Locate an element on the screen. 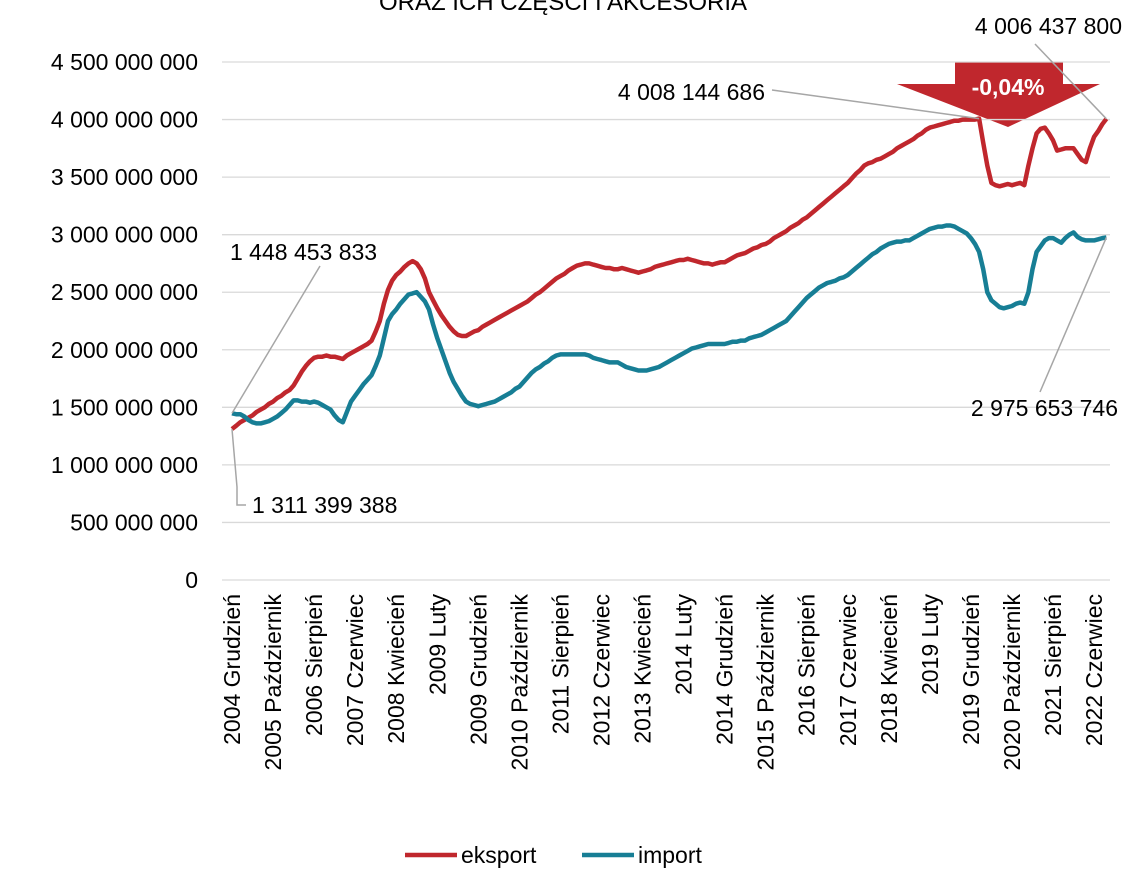 Image resolution: width=1127 pixels, height=874 pixels. y-tick-label: 0 is located at coordinates (191, 580).